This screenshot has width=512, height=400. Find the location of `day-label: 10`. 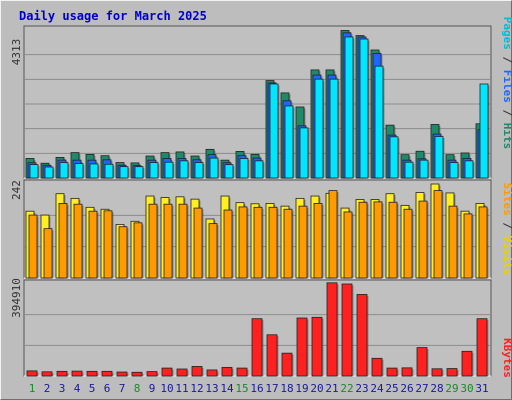

day-label: 10 is located at coordinates (166, 388).